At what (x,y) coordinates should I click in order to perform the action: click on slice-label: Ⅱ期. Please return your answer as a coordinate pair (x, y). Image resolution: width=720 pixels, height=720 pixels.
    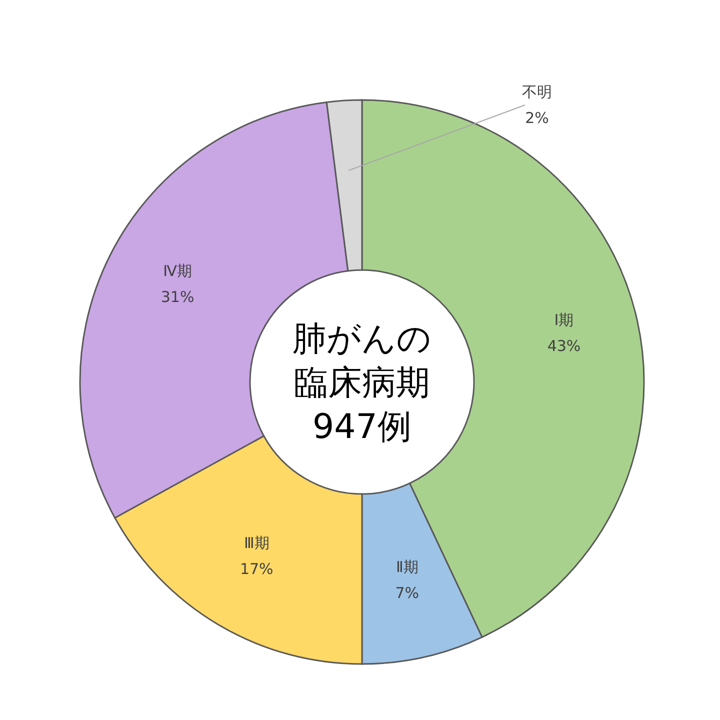
    Looking at the image, I should click on (407, 567).